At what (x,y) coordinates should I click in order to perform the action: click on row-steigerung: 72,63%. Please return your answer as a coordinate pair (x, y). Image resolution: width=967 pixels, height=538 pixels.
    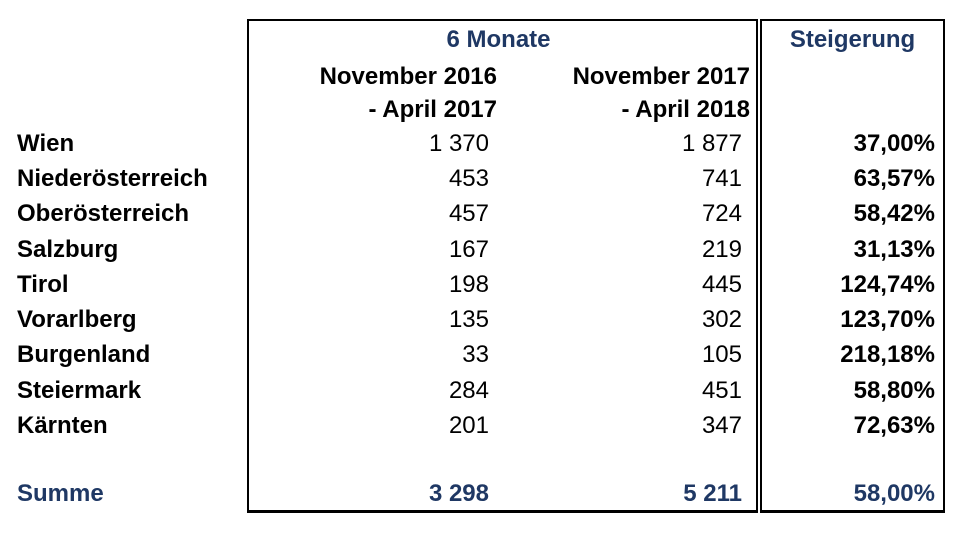
    Looking at the image, I should click on (894, 426).